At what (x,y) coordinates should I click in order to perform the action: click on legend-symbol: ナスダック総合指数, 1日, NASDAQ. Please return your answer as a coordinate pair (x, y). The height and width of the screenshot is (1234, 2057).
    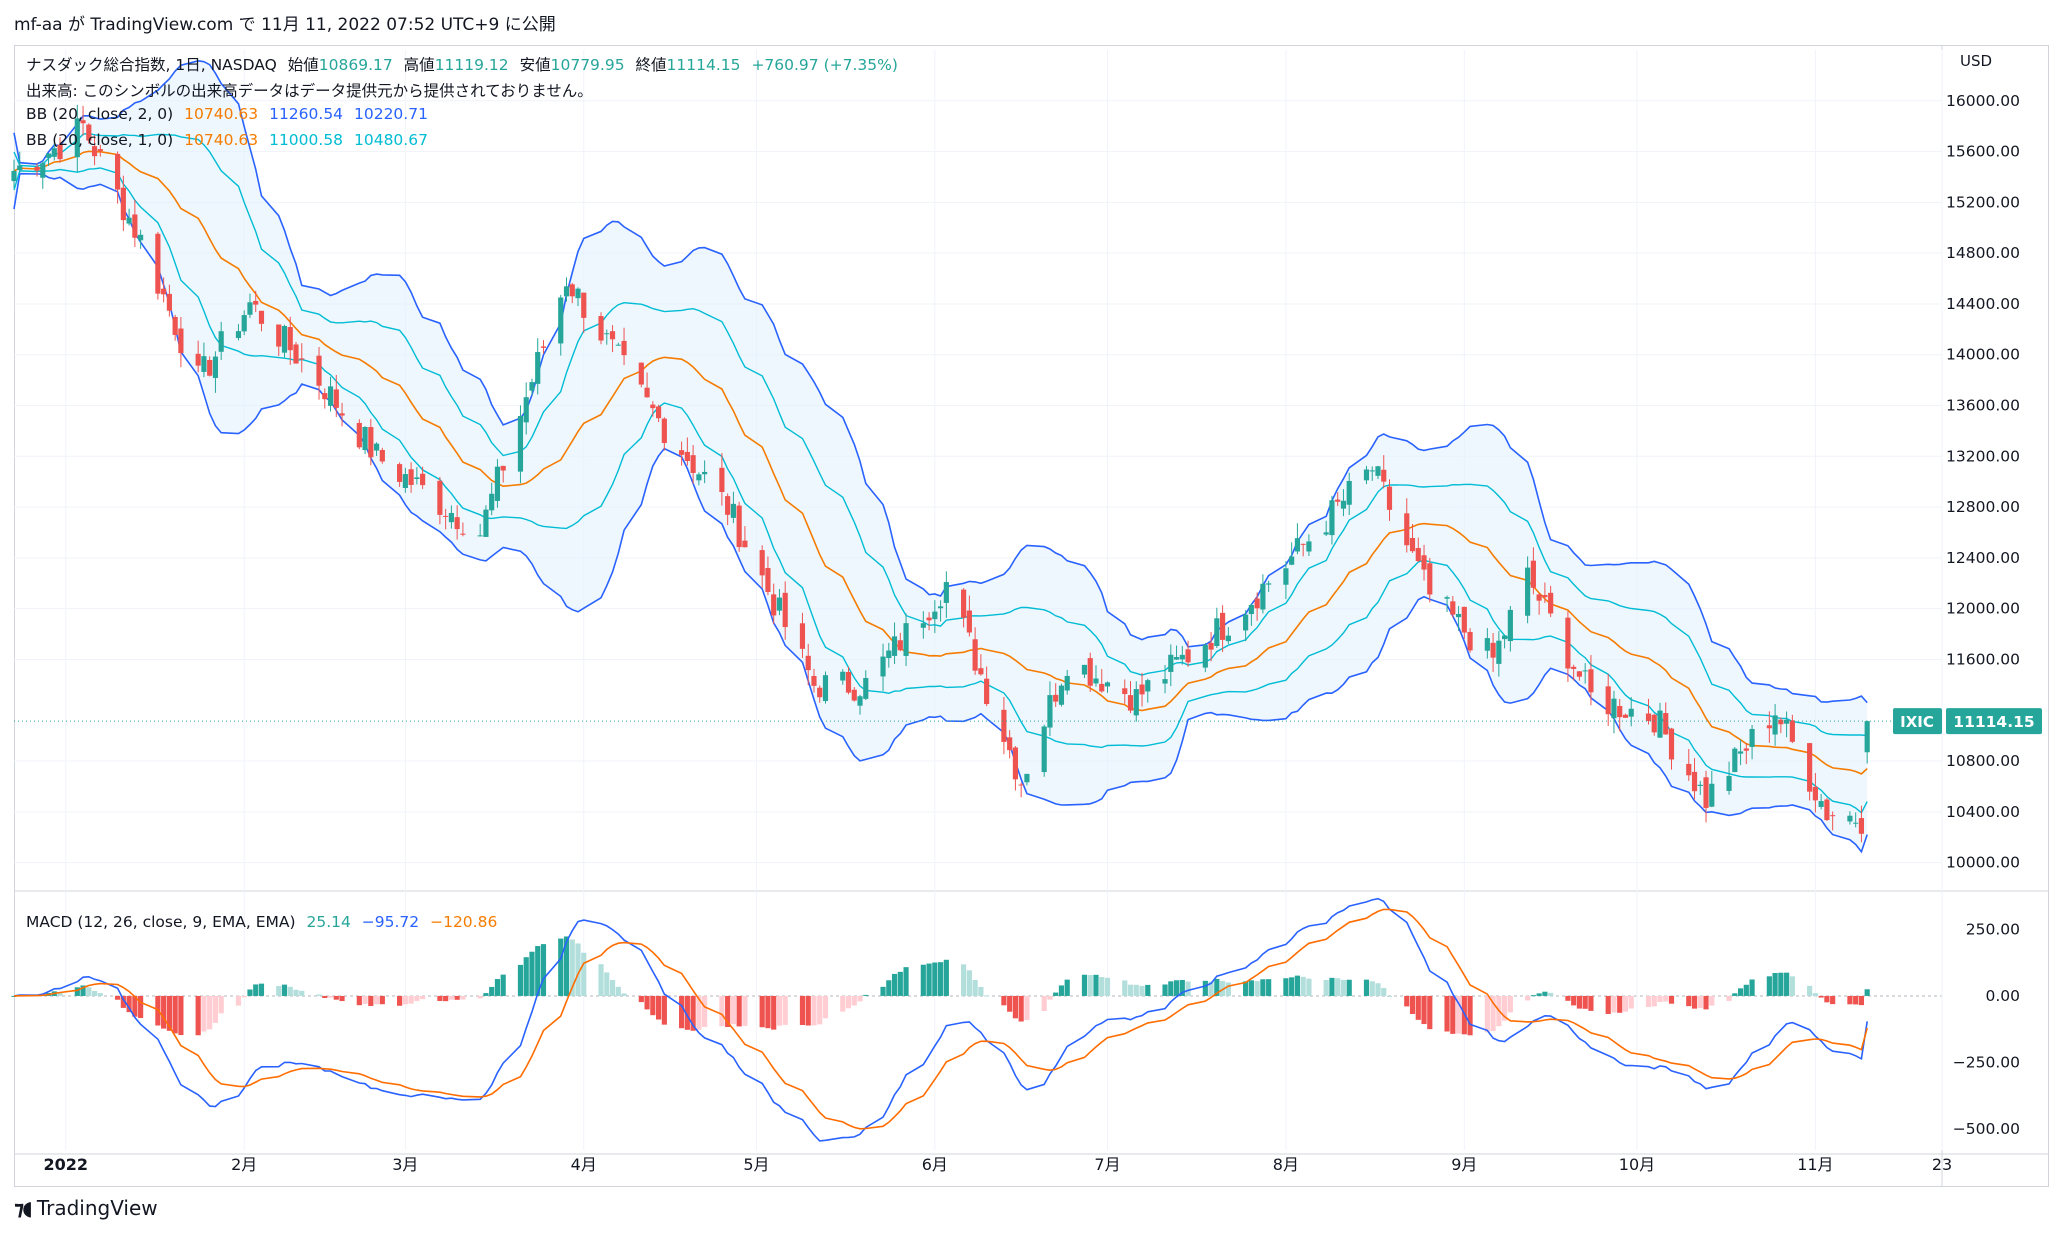
    Looking at the image, I should click on (151, 65).